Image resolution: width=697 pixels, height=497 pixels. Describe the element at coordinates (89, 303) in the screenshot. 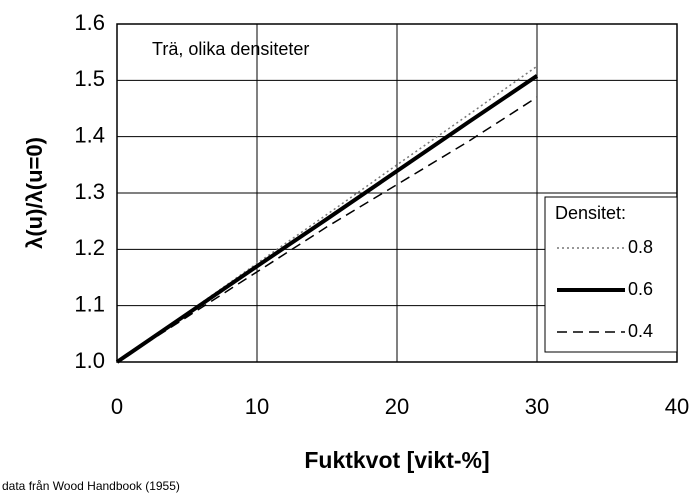

I see `y-tick-label: 1.1` at that location.